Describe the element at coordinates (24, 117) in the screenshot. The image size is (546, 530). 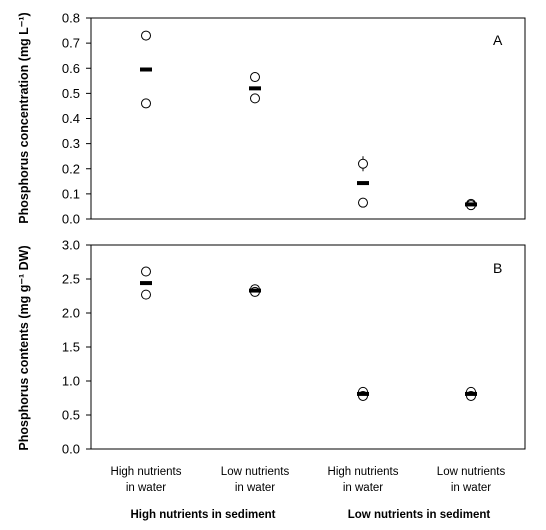
I see `panel-a-y-axis-label: Phosphorus concentration (mg L⁻¹)` at that location.